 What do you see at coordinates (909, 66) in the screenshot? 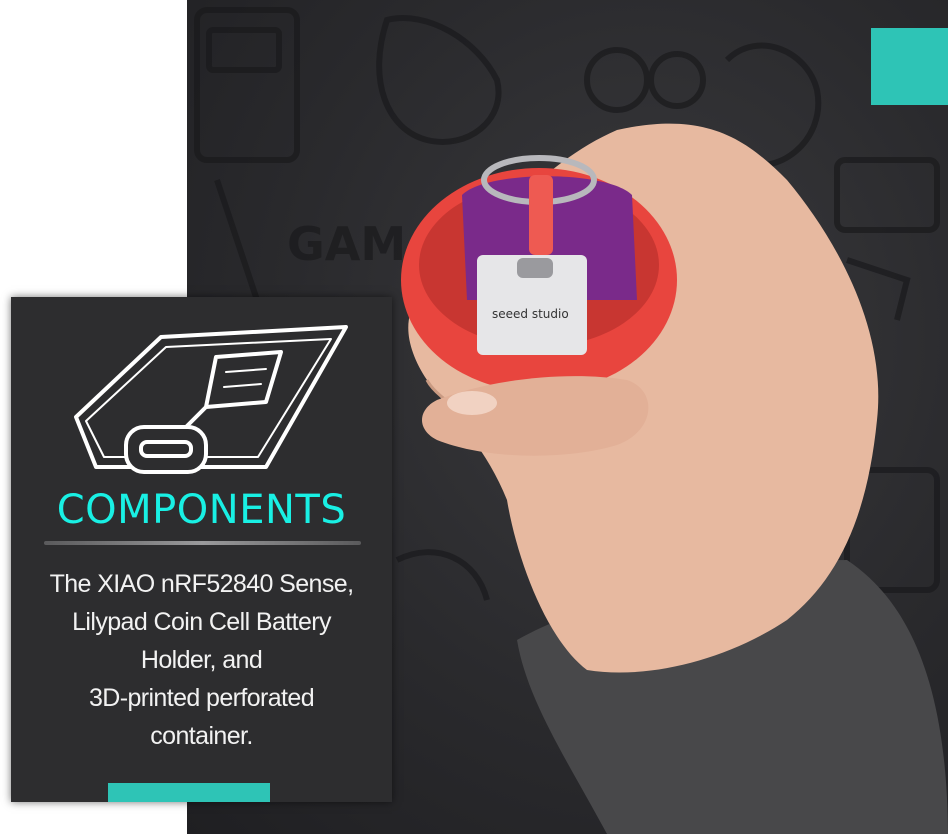
I see `accent-square` at bounding box center [909, 66].